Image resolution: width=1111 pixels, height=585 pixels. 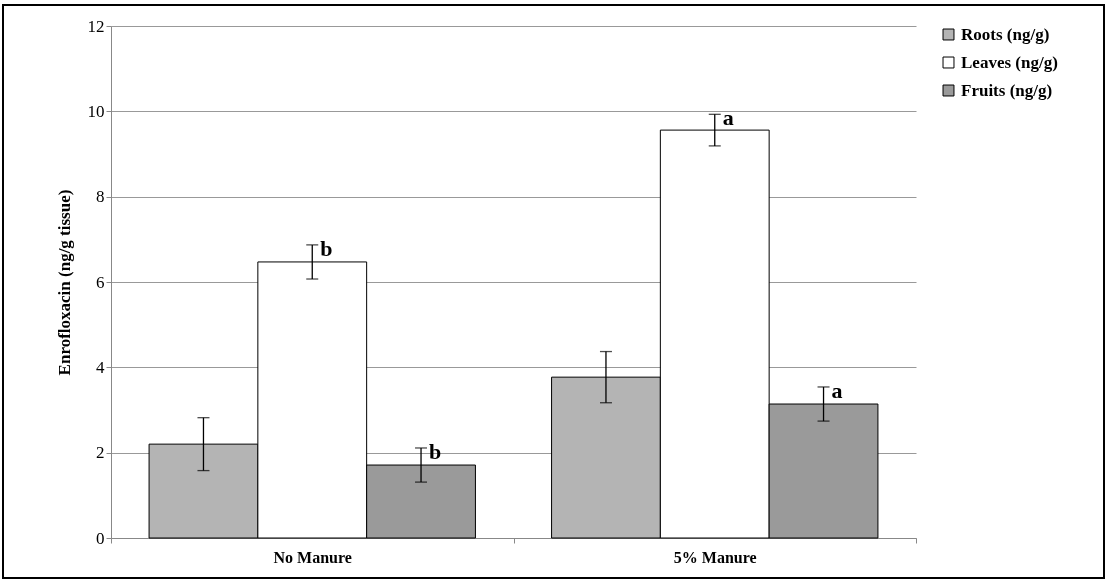 What do you see at coordinates (1005, 34) in the screenshot?
I see `legend-label: Roots (ng/g)` at bounding box center [1005, 34].